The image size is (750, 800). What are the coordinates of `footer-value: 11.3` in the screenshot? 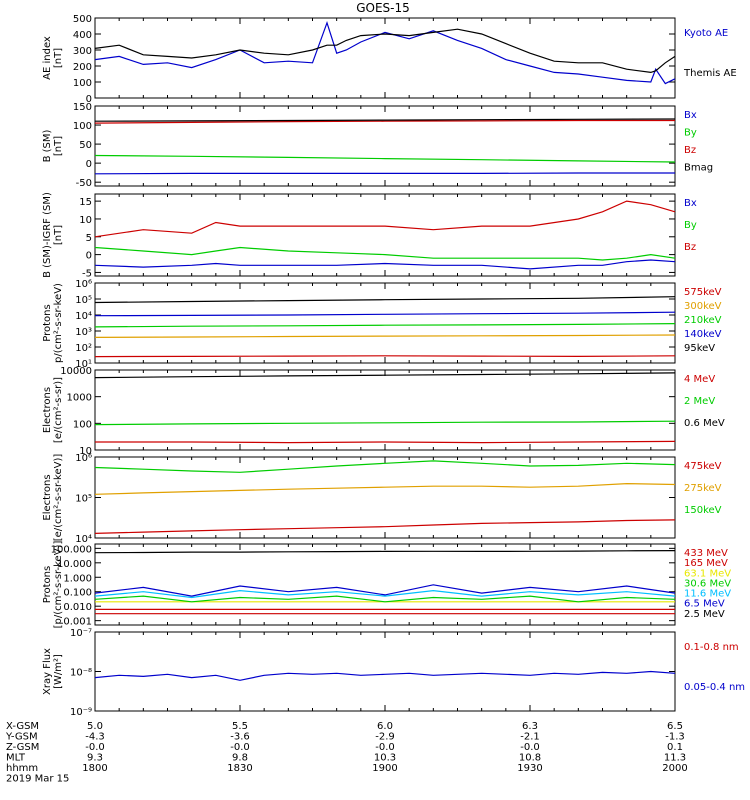 It's located at (675, 758).